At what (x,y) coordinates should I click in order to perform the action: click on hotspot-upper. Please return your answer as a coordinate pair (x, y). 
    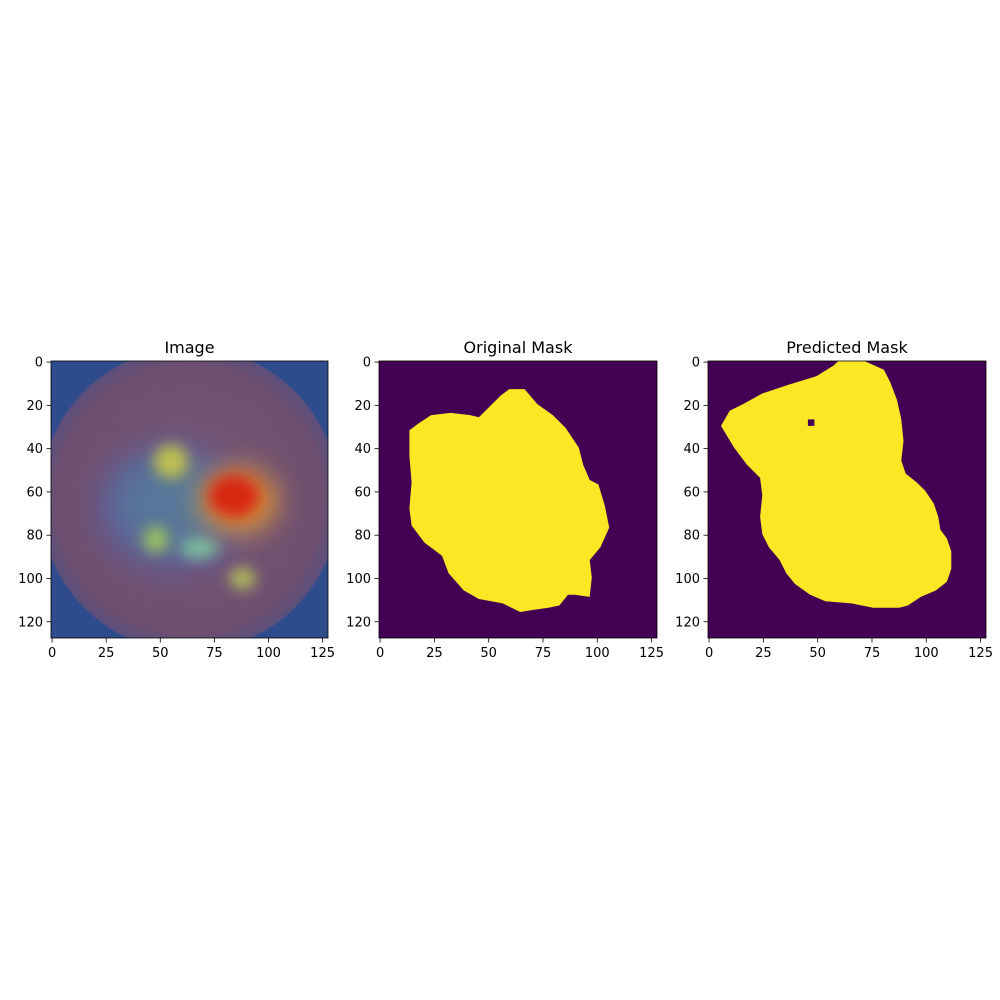
    Looking at the image, I should click on (171, 461).